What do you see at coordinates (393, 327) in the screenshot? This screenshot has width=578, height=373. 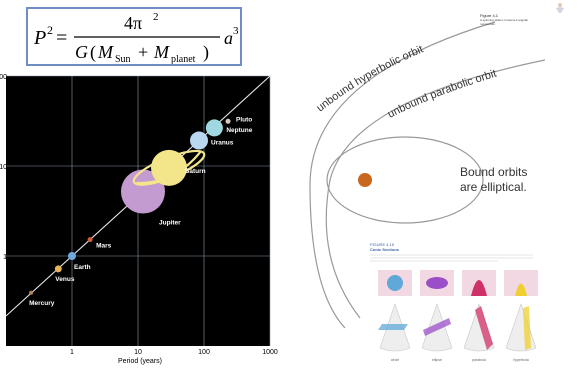 I see `cutting-plane-circle` at bounding box center [393, 327].